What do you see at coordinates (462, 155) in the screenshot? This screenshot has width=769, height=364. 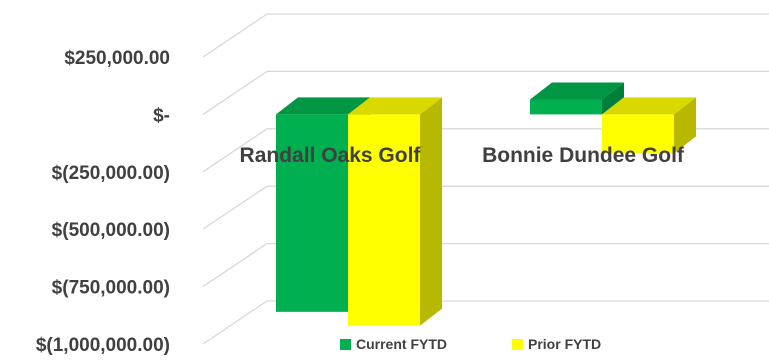 I see `category-labels: Randall Oaks Golf Bonnie Dundee Golf` at bounding box center [462, 155].